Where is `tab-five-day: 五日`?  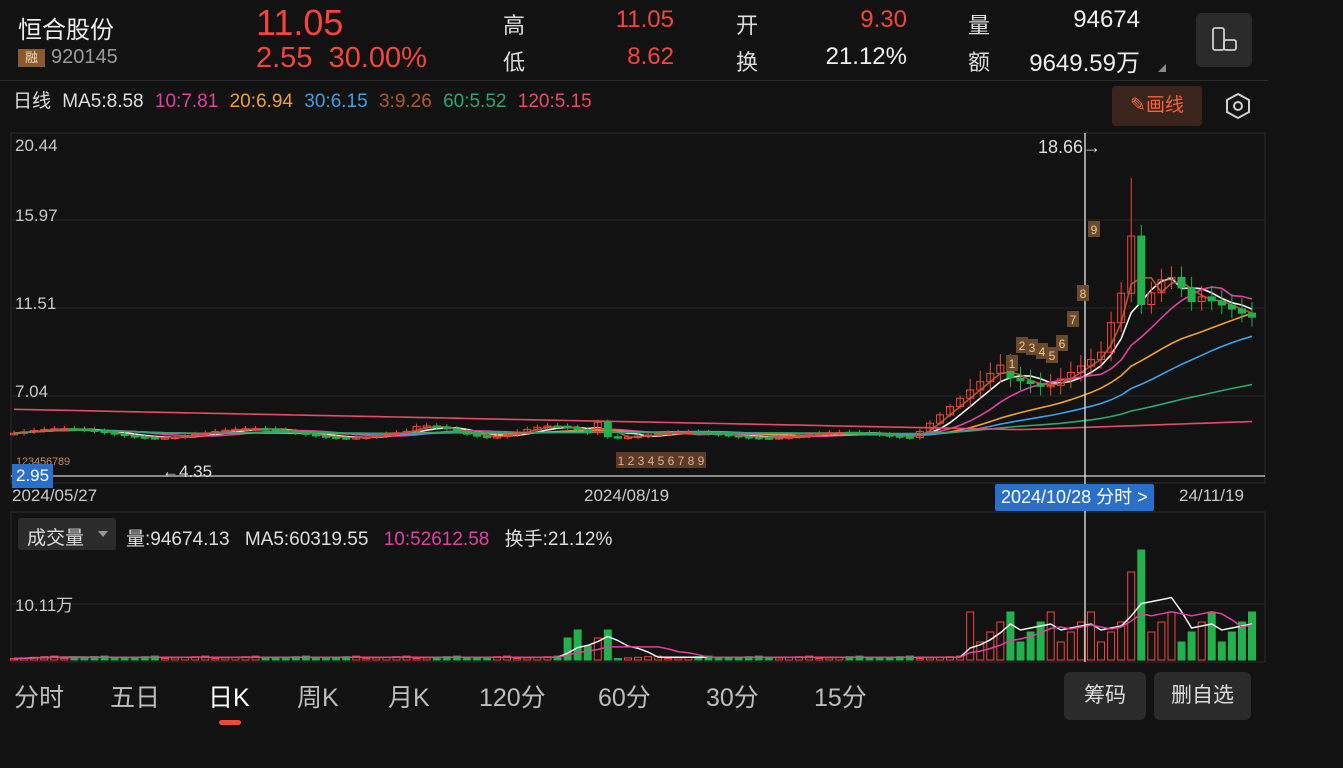 tab-five-day: 五日 is located at coordinates (135, 698).